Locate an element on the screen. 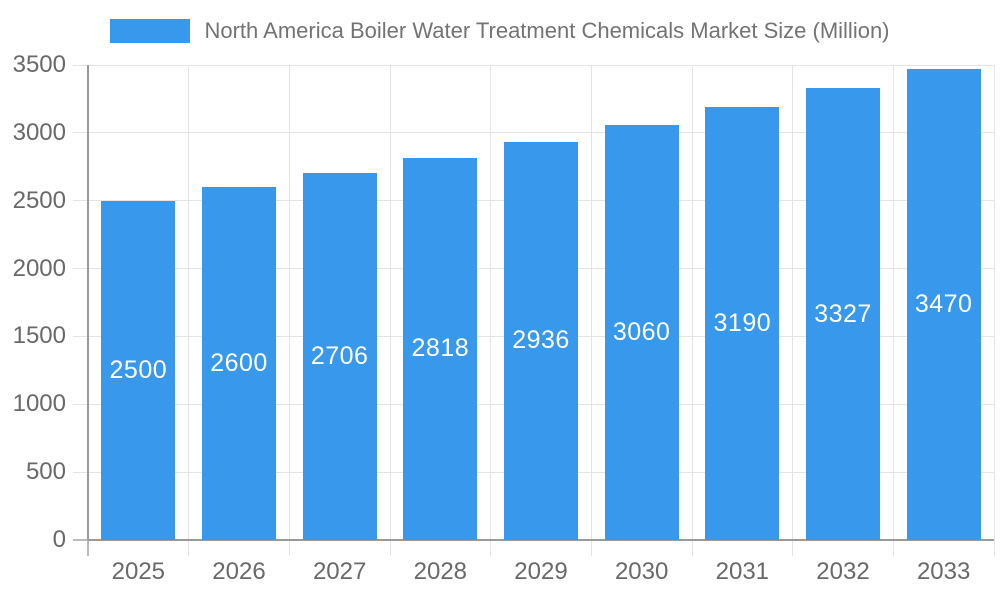 Image resolution: width=1000 pixels, height=600 pixels. y-tick-label: 3500 is located at coordinates (39, 64).